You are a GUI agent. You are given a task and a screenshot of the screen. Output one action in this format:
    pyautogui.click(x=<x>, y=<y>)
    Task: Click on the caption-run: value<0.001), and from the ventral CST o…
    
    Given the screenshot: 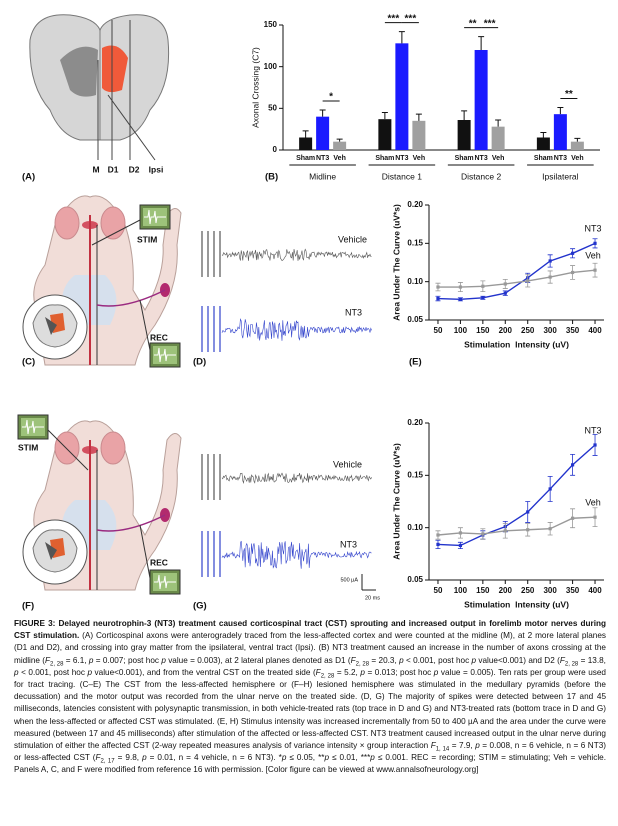 What is the action you would take?
    pyautogui.click(x=204, y=672)
    